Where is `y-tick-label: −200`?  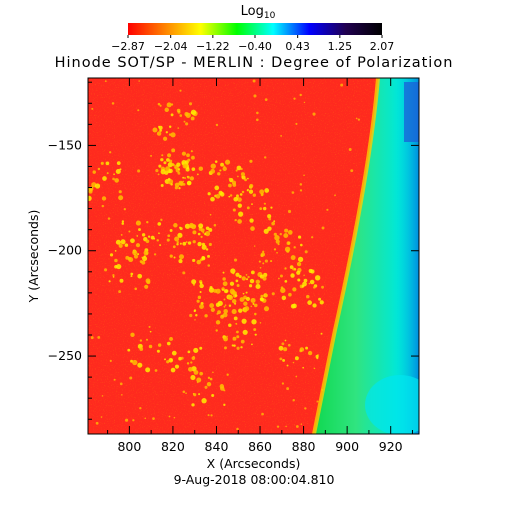
y-tick-label: −200 is located at coordinates (65, 250).